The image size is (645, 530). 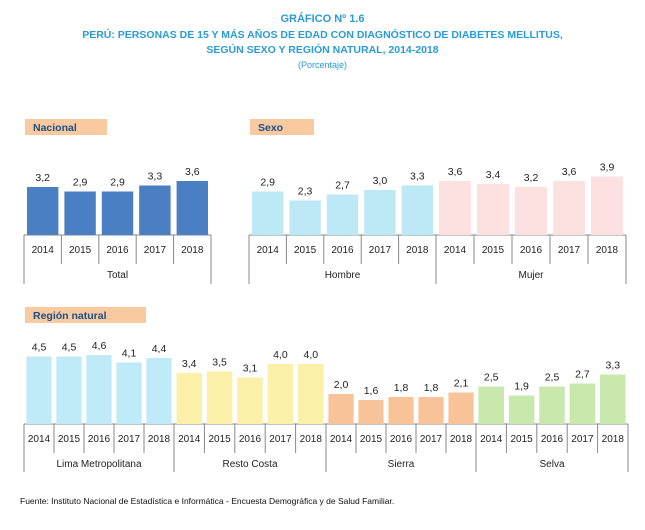 I want to click on data-label-hombre-2015: 2,3, so click(x=305, y=192).